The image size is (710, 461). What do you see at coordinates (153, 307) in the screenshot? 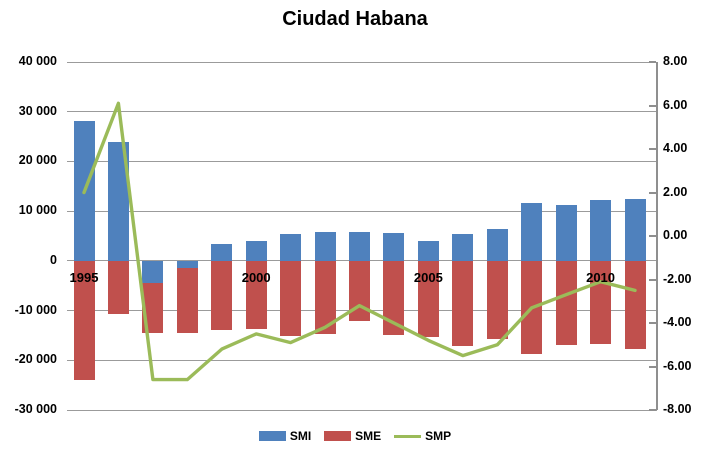
I see `bar-sme-1997` at bounding box center [153, 307].